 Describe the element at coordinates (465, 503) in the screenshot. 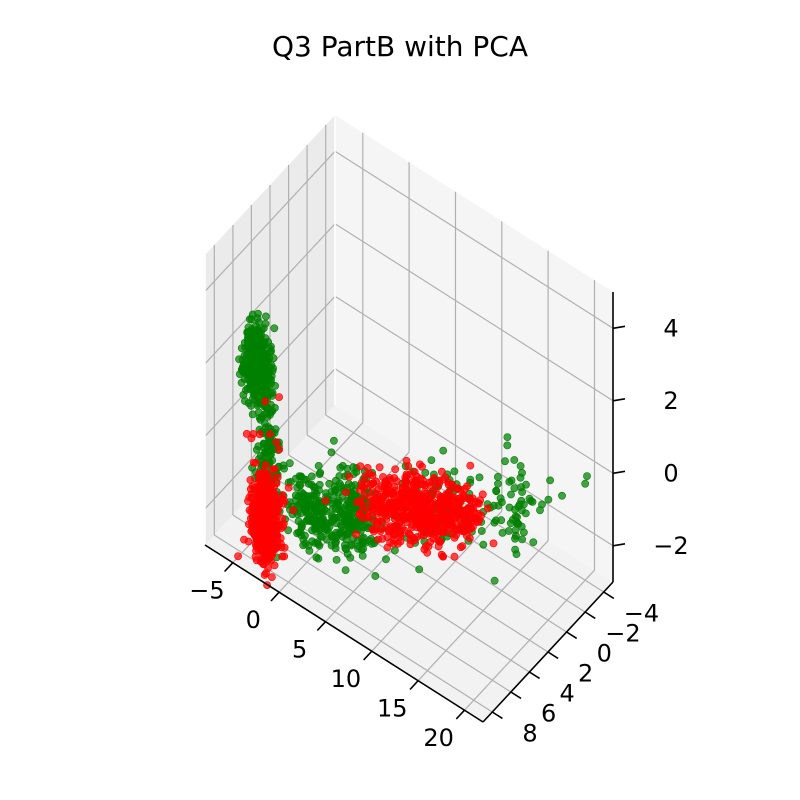

I see `grid-line-y-floor` at that location.